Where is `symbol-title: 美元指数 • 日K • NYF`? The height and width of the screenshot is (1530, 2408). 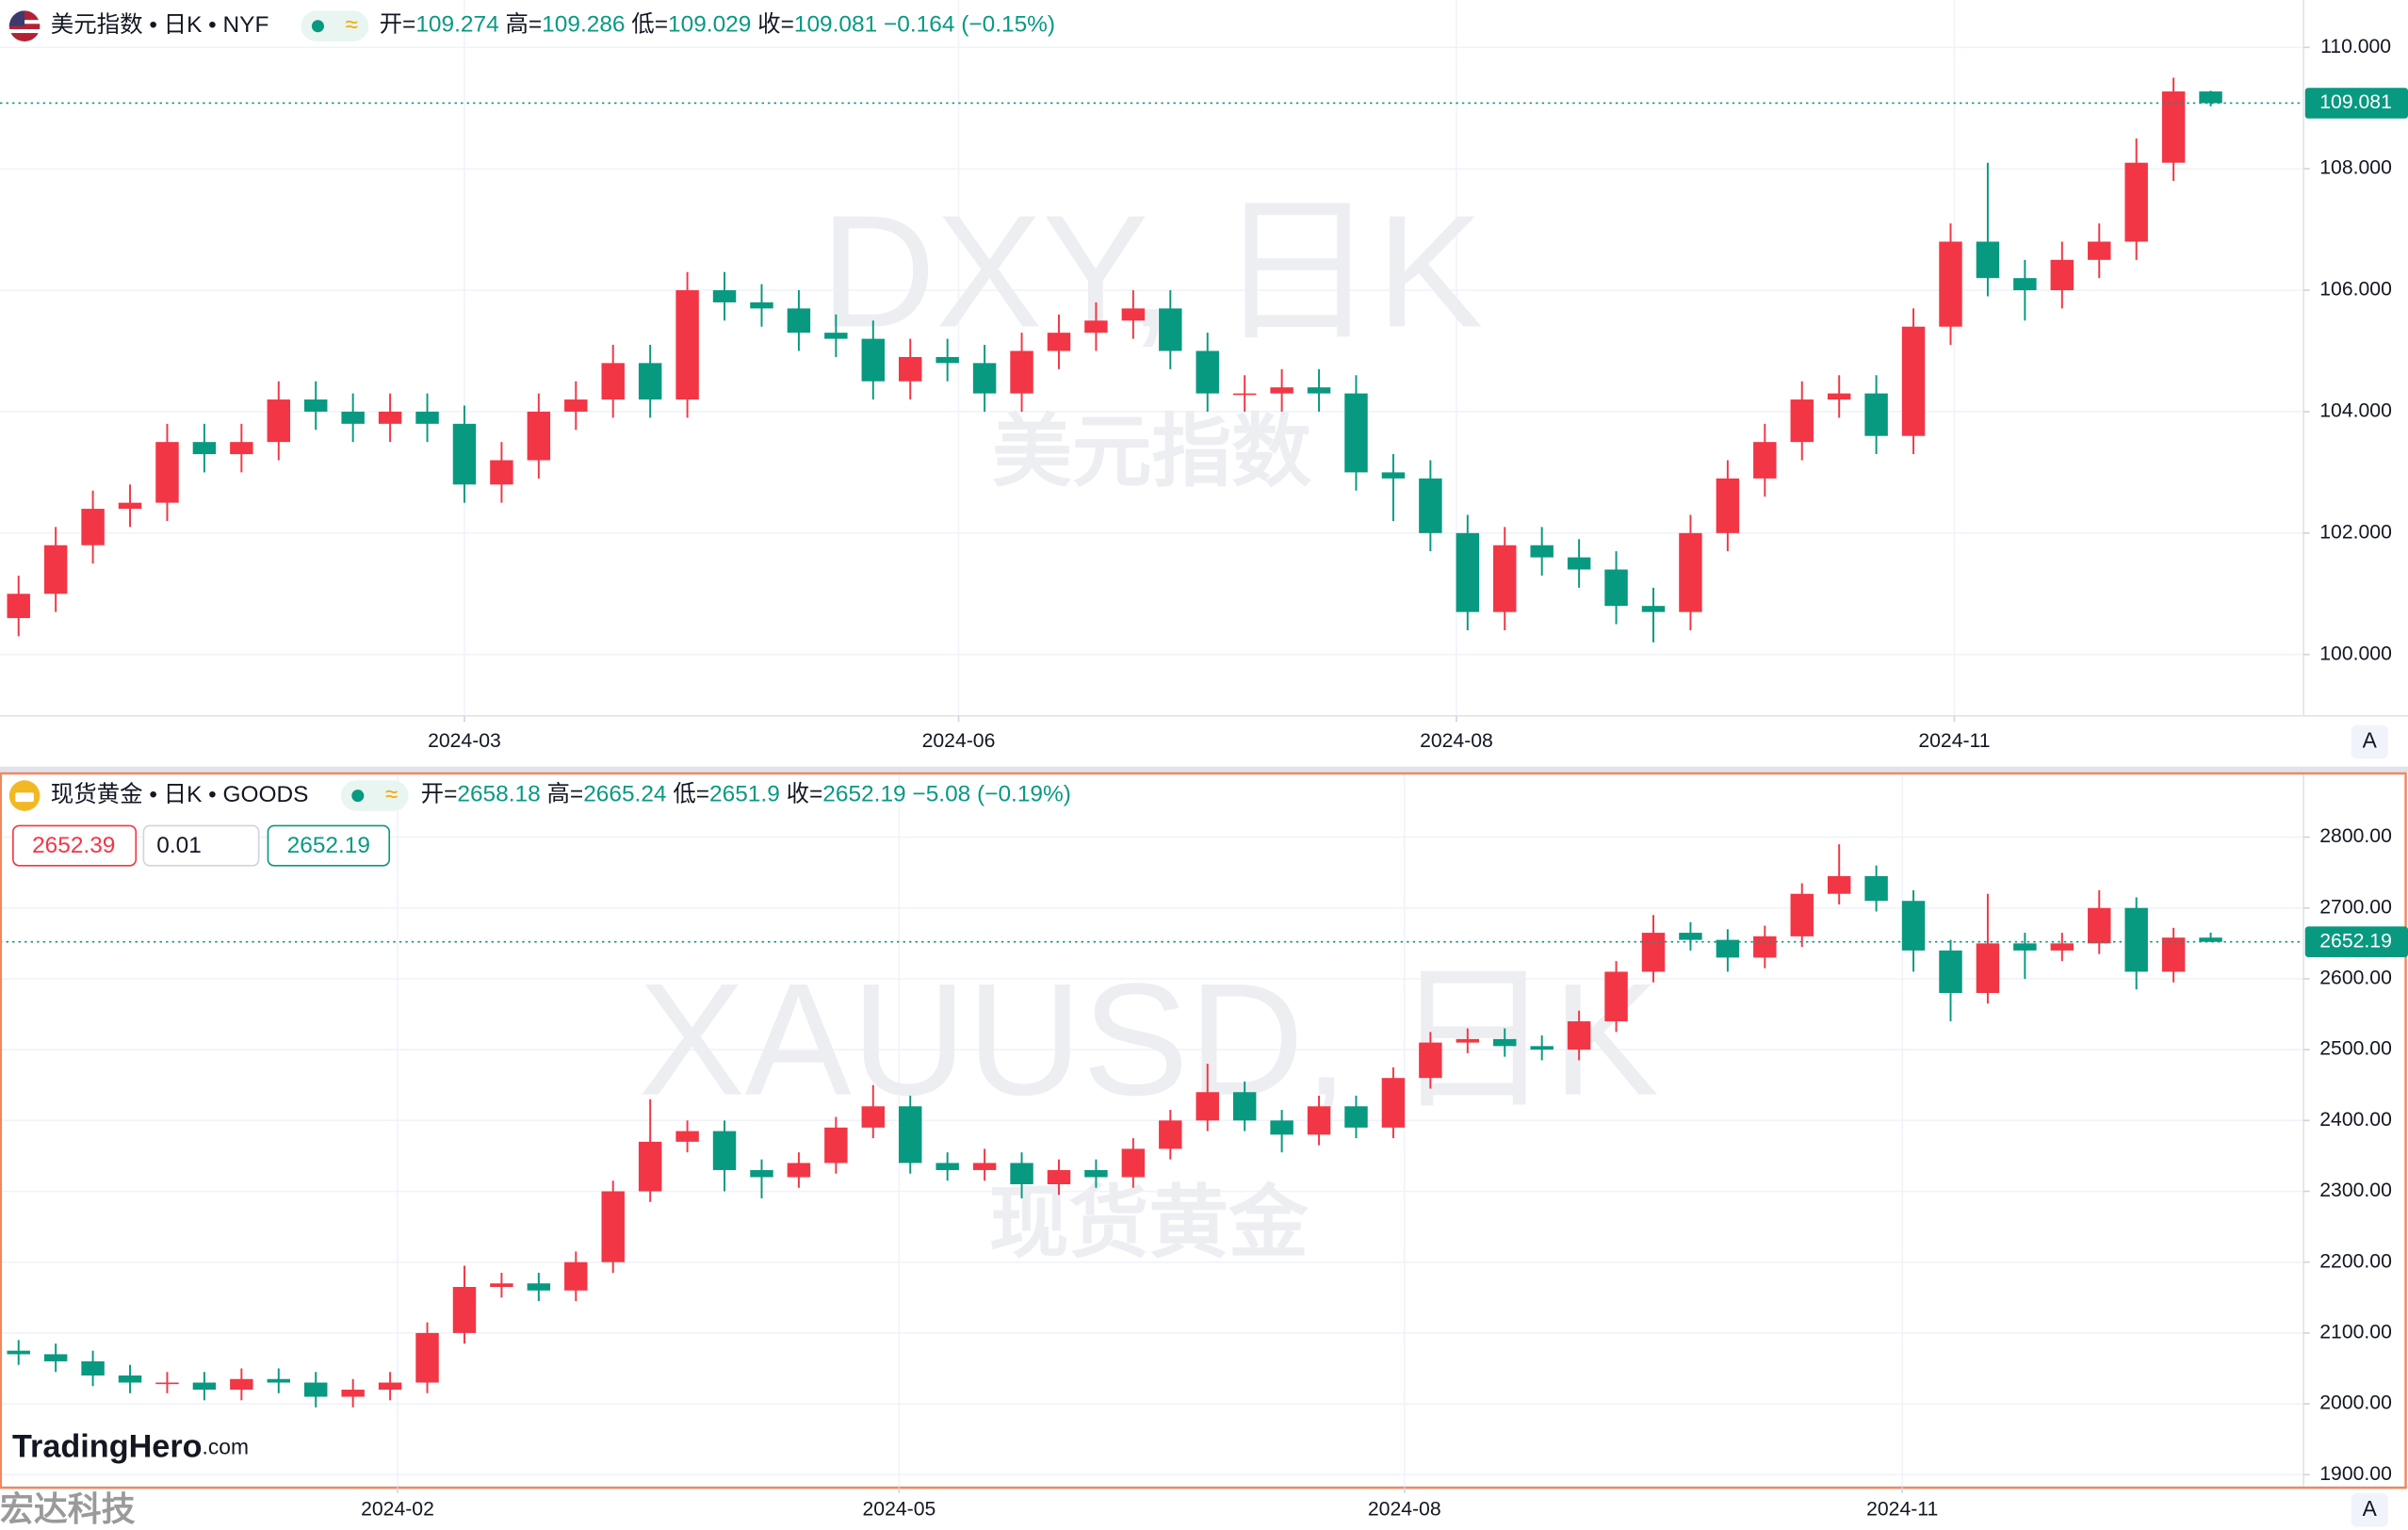 symbol-title: 美元指数 • 日K • NYF is located at coordinates (160, 24).